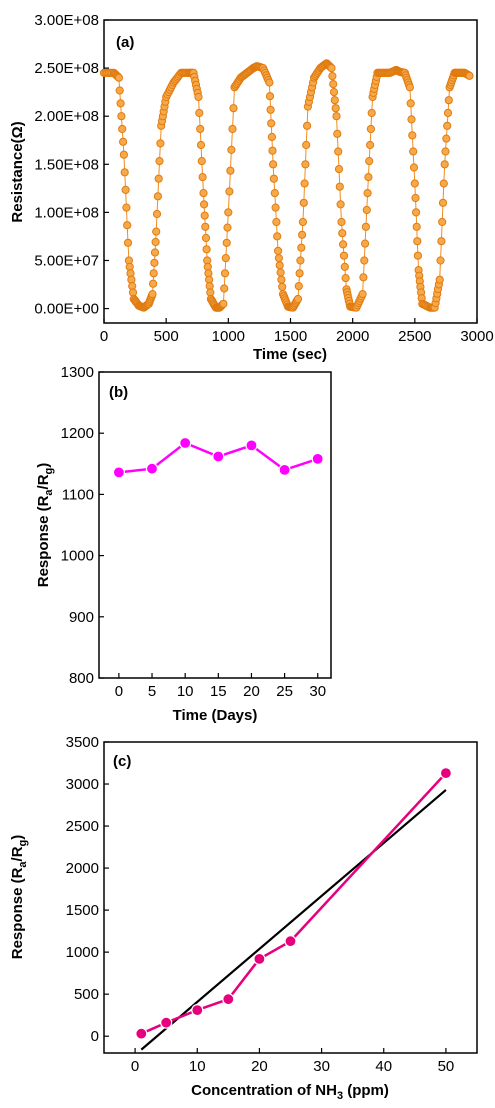 The width and height of the screenshot is (495, 1108). I want to click on chart-b-marks, so click(218, 457).